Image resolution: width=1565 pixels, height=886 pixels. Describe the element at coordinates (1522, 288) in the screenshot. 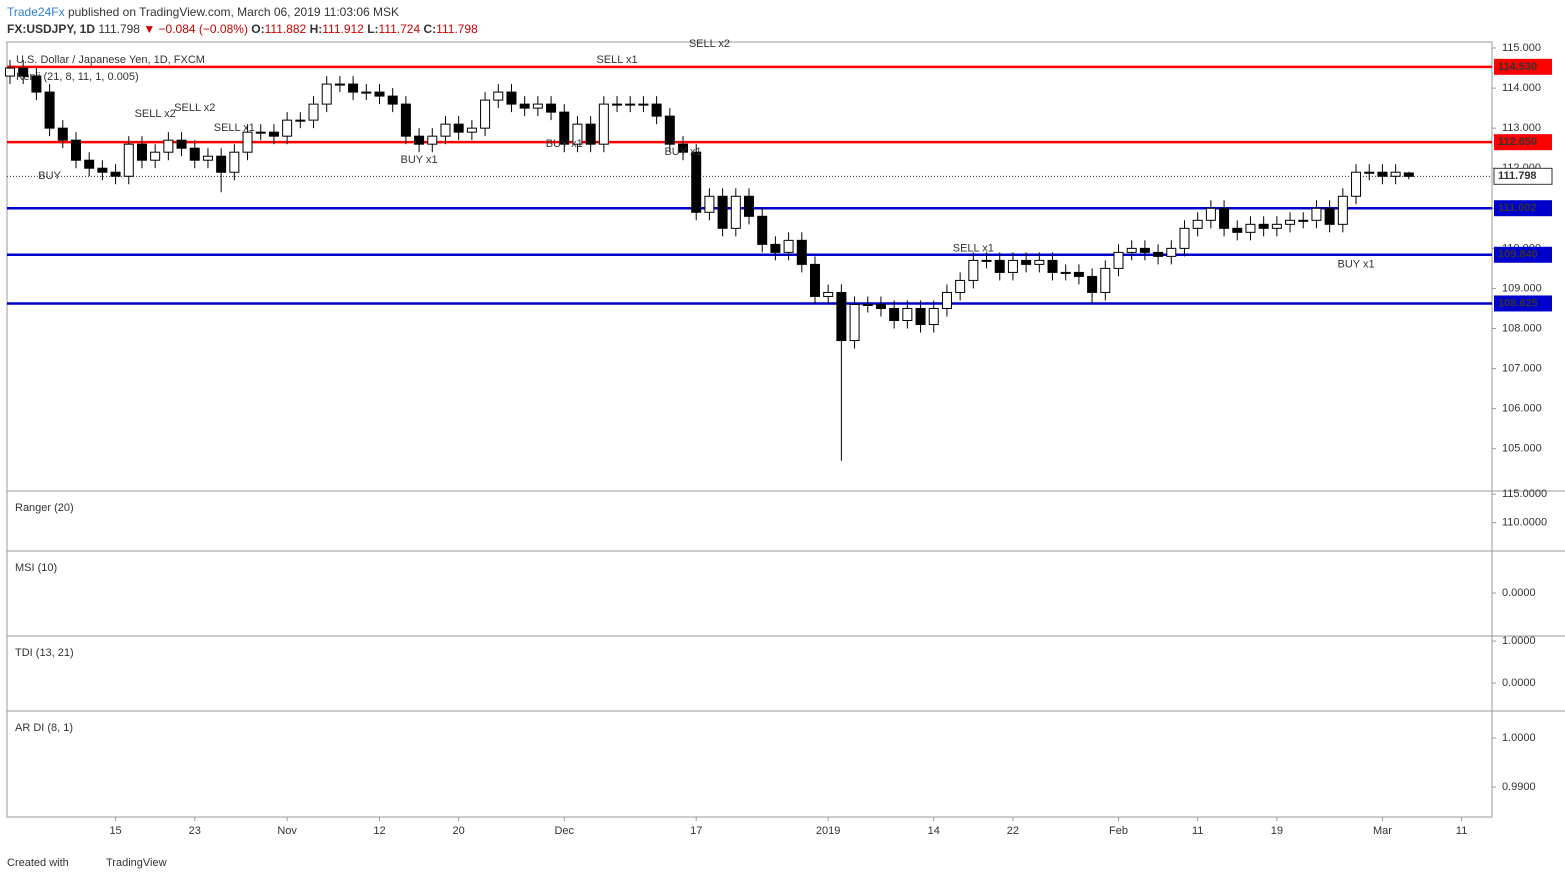

I see `y-tick-label: 109.000` at that location.